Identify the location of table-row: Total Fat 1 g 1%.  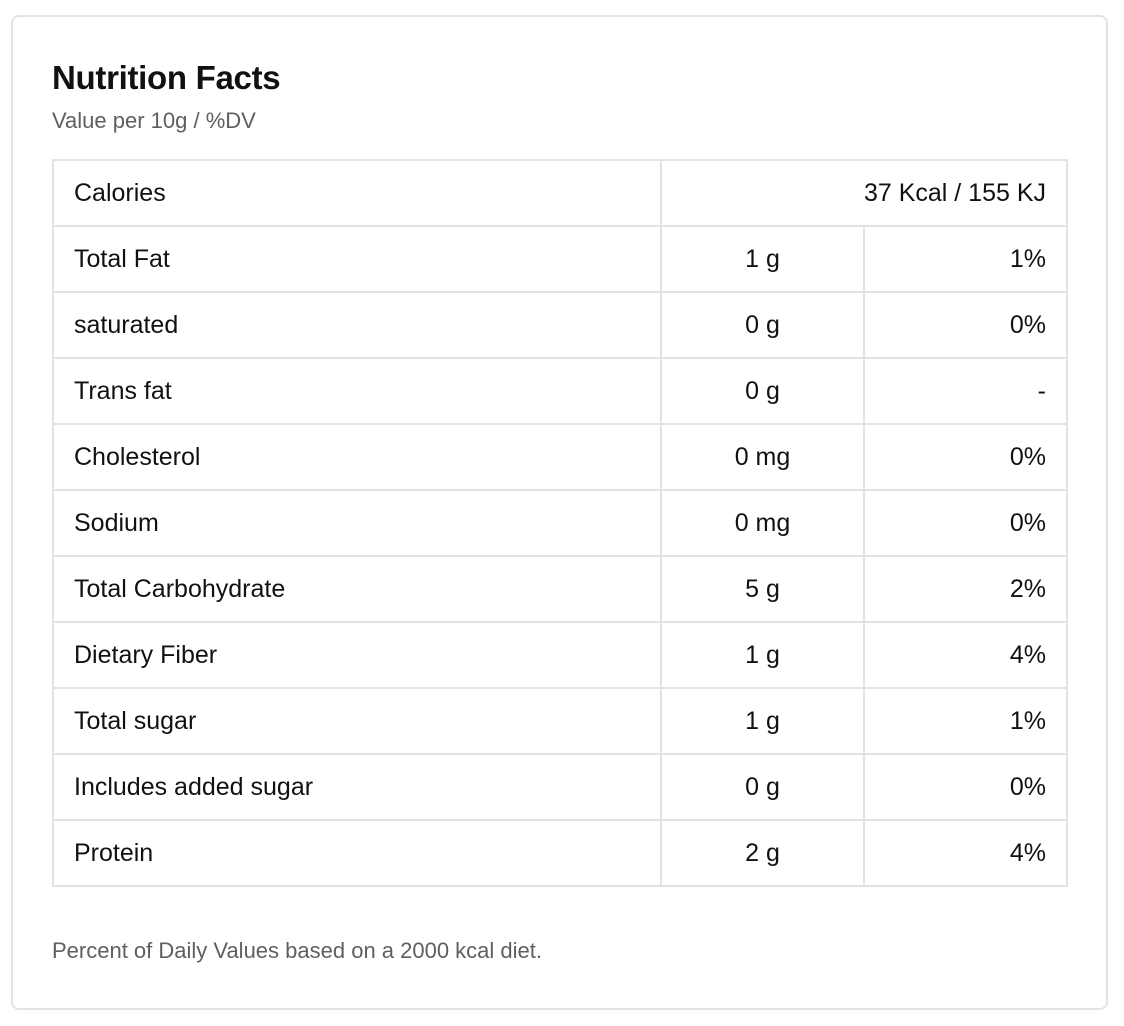
(560, 259).